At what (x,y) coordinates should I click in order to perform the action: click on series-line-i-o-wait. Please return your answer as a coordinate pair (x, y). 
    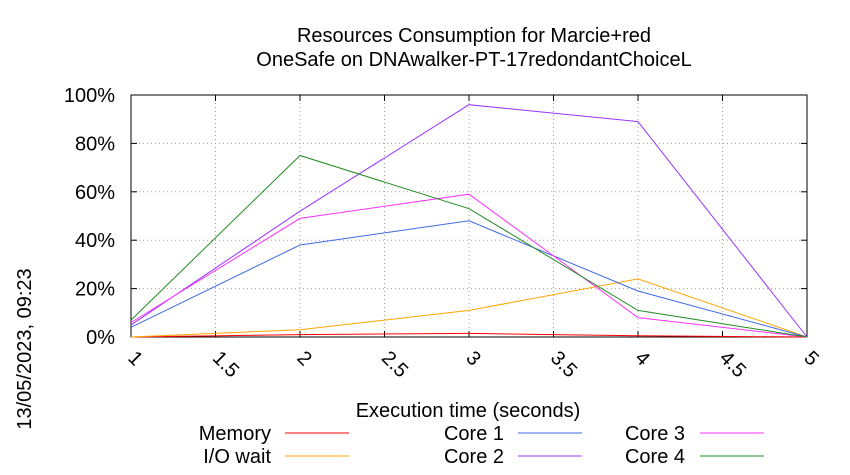
    Looking at the image, I should click on (469, 308).